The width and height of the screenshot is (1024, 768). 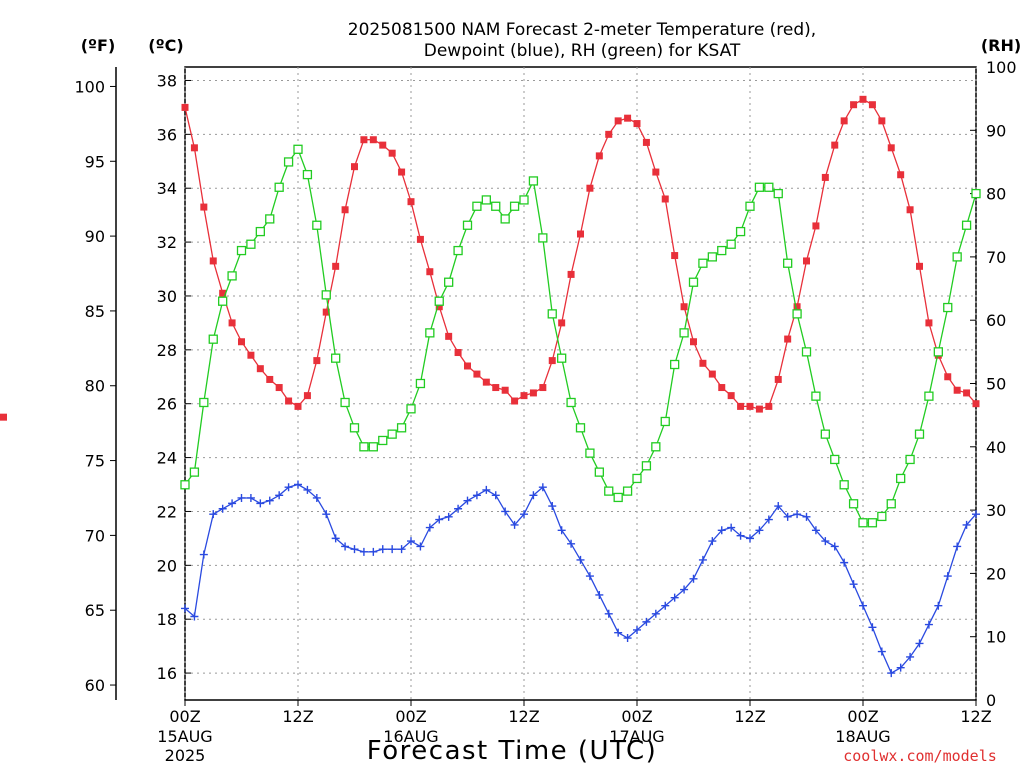 I want to click on fahrenheit-tick-label: 85, so click(x=95, y=311).